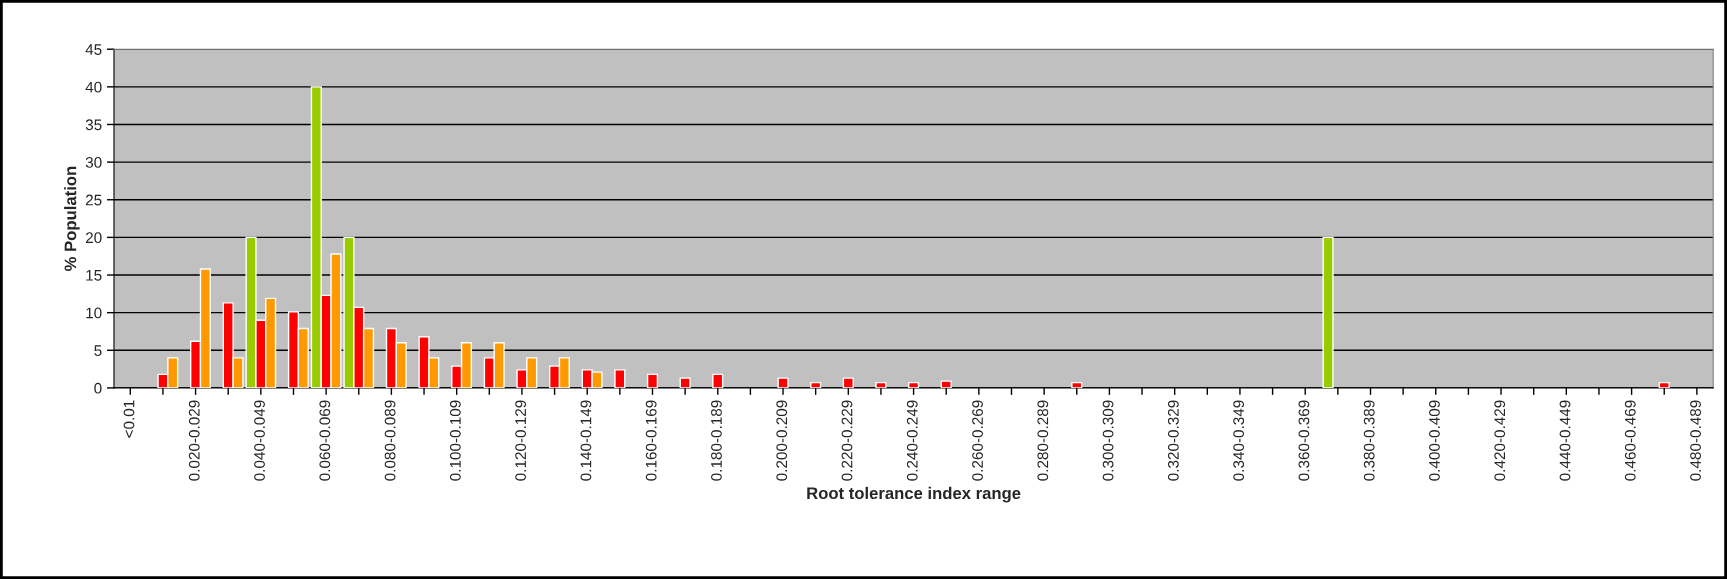  Describe the element at coordinates (1043, 440) in the screenshot. I see `x-tick-label: 0.280-0.289` at that location.